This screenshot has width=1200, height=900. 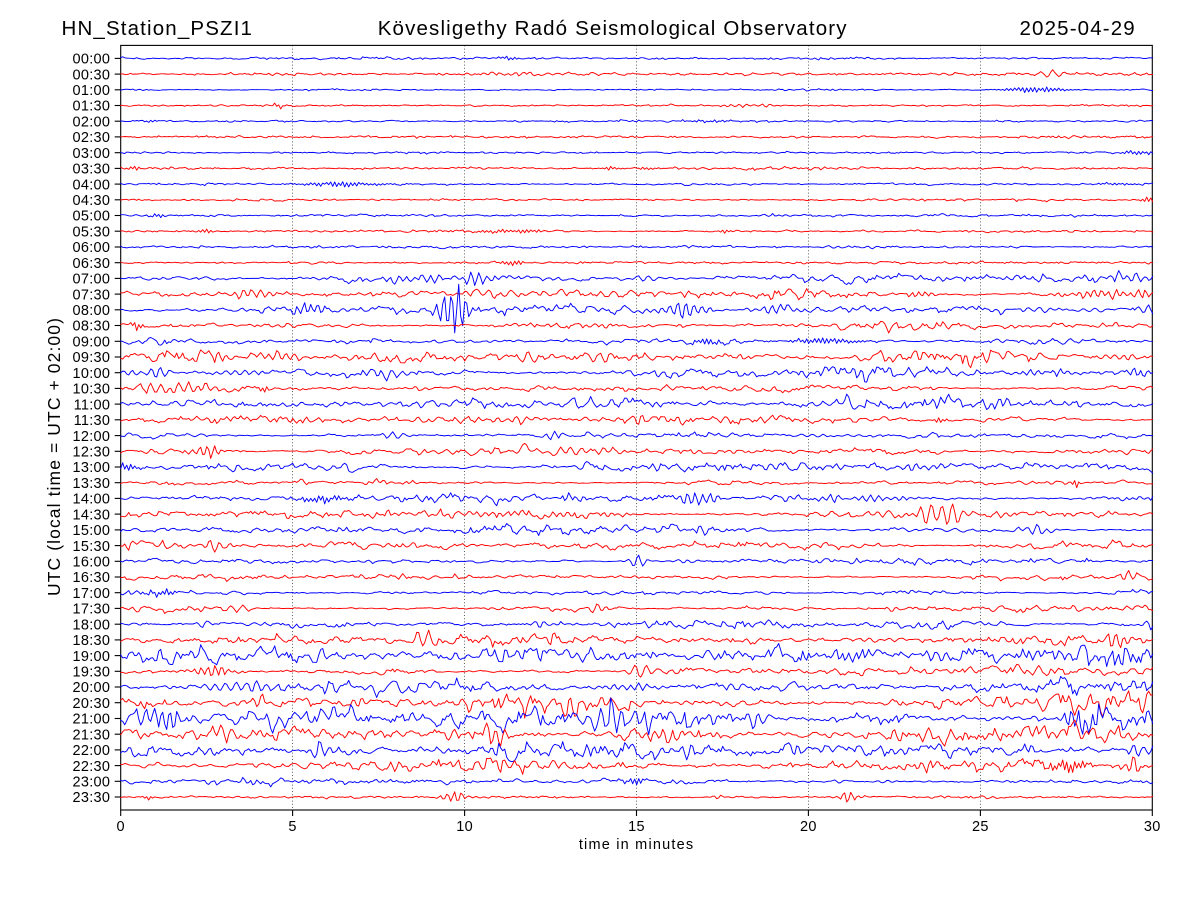 I want to click on svg-text: 16:00, so click(x=92, y=563).